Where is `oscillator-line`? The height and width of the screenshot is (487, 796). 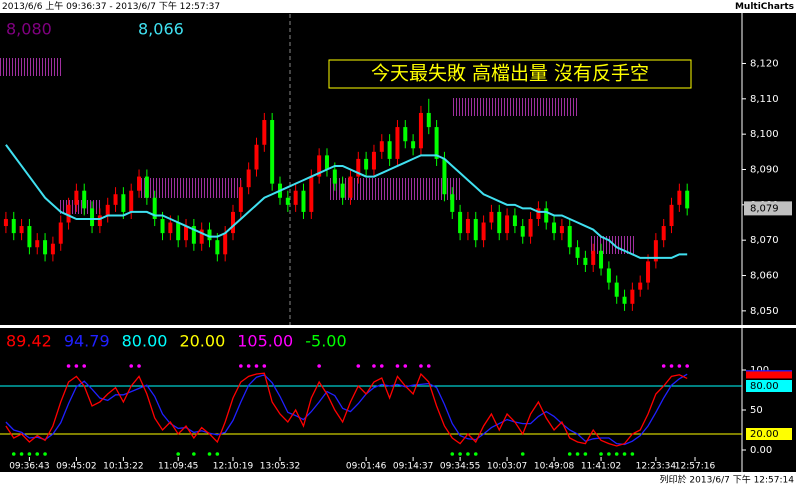
oscillator-line is located at coordinates (346, 409).